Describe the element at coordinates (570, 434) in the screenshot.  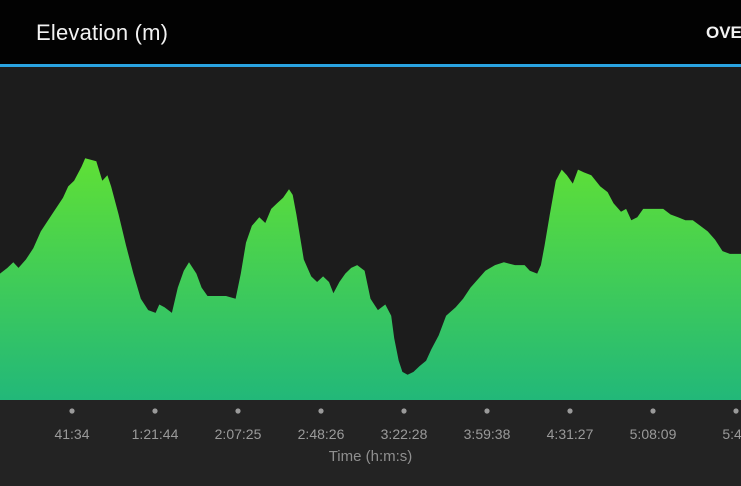
I see `x-tick-label: 4:31:27` at that location.